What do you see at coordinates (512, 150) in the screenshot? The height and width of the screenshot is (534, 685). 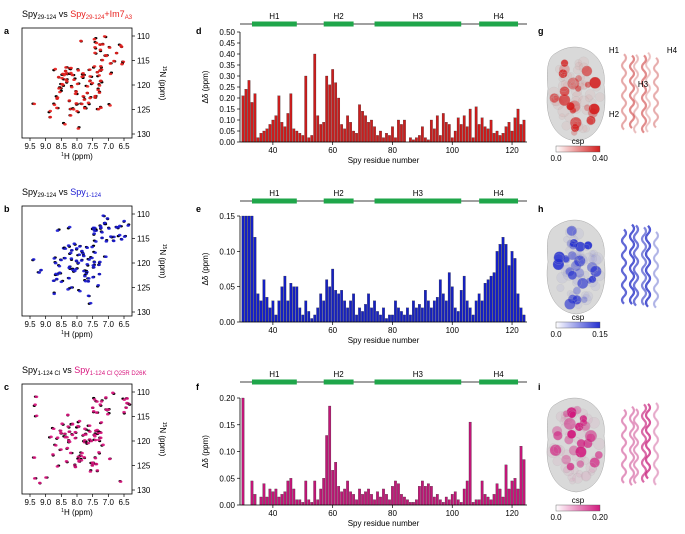 I see `x-tick-label: 120` at bounding box center [512, 150].